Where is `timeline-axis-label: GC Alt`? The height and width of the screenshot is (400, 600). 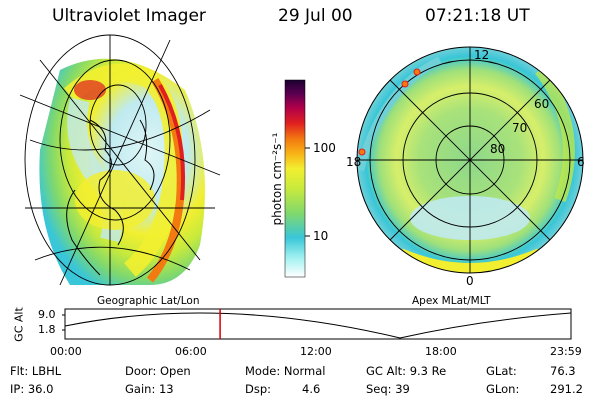
timeline-axis-label: GC Alt is located at coordinates (19, 324).